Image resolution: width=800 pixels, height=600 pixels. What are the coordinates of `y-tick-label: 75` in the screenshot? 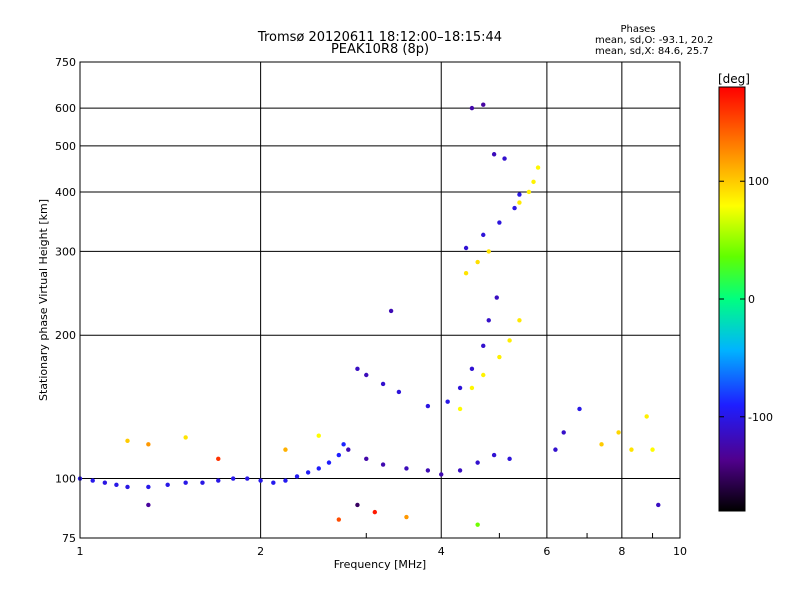 It's located at (69, 538).